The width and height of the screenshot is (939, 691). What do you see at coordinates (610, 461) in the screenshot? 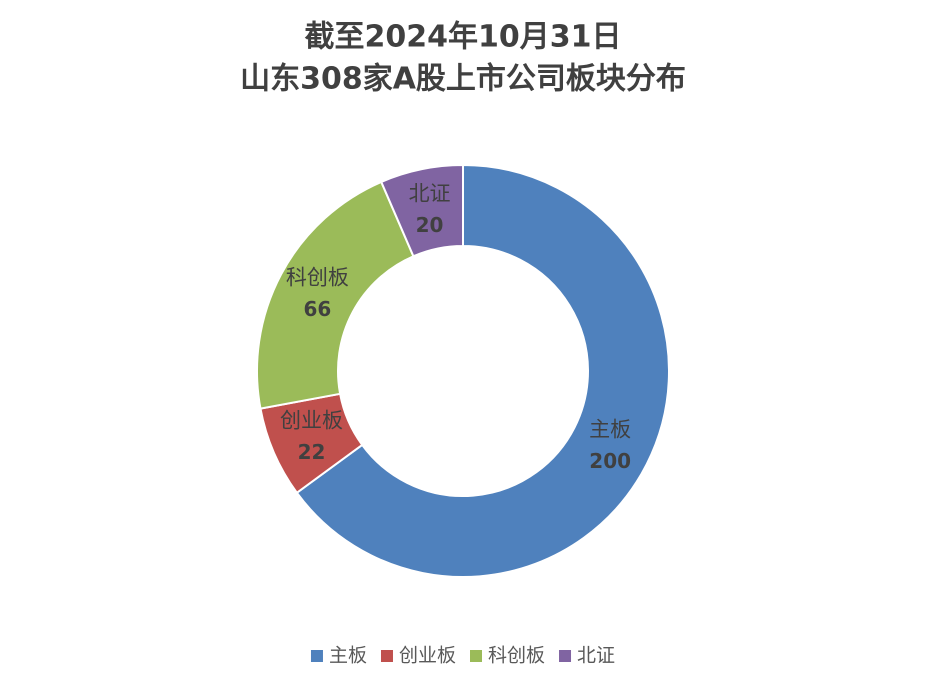
I see `data-label-value: 200` at bounding box center [610, 461].